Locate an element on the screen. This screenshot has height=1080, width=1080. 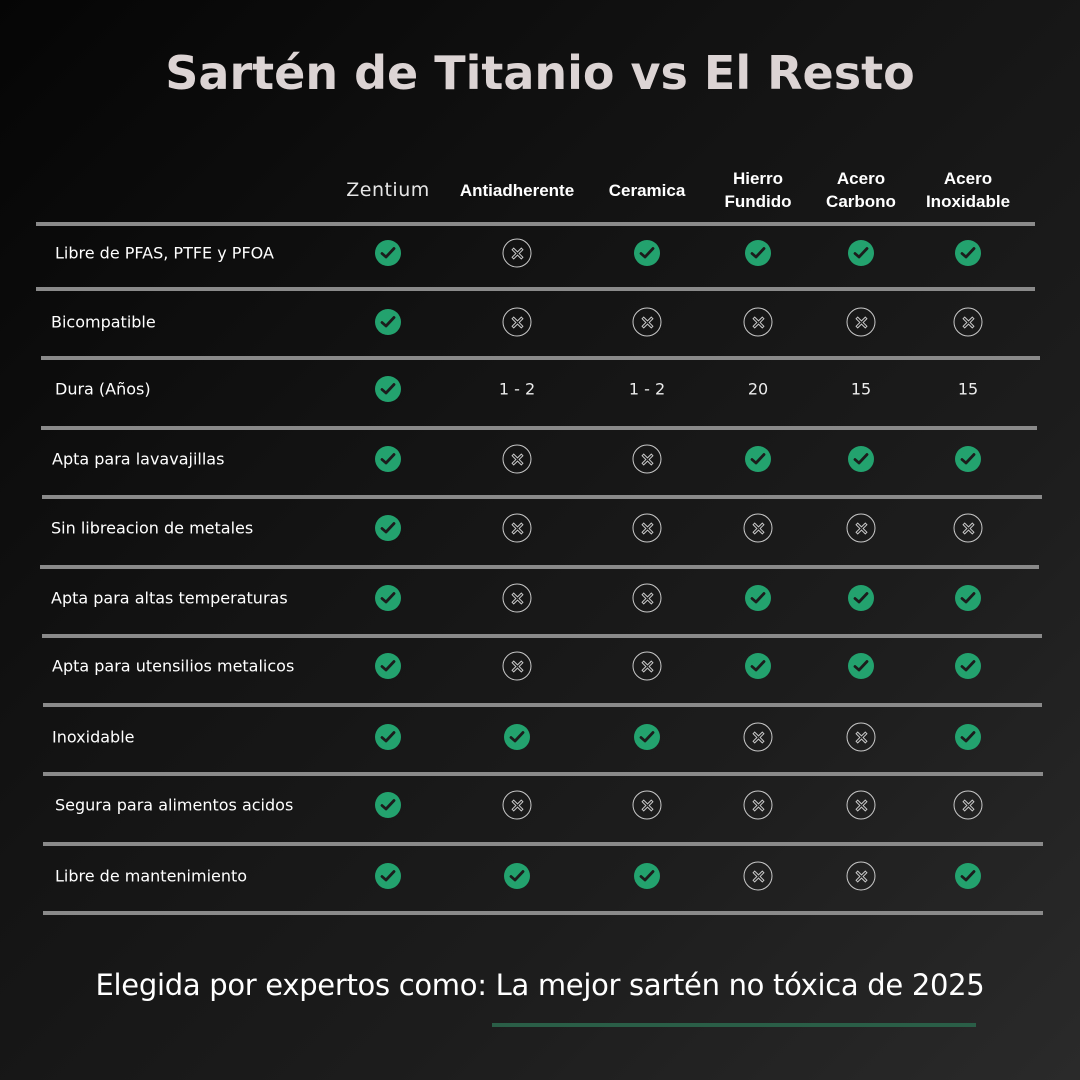
column-header-acero-carbono: Acero Carbono is located at coordinates (861, 190).